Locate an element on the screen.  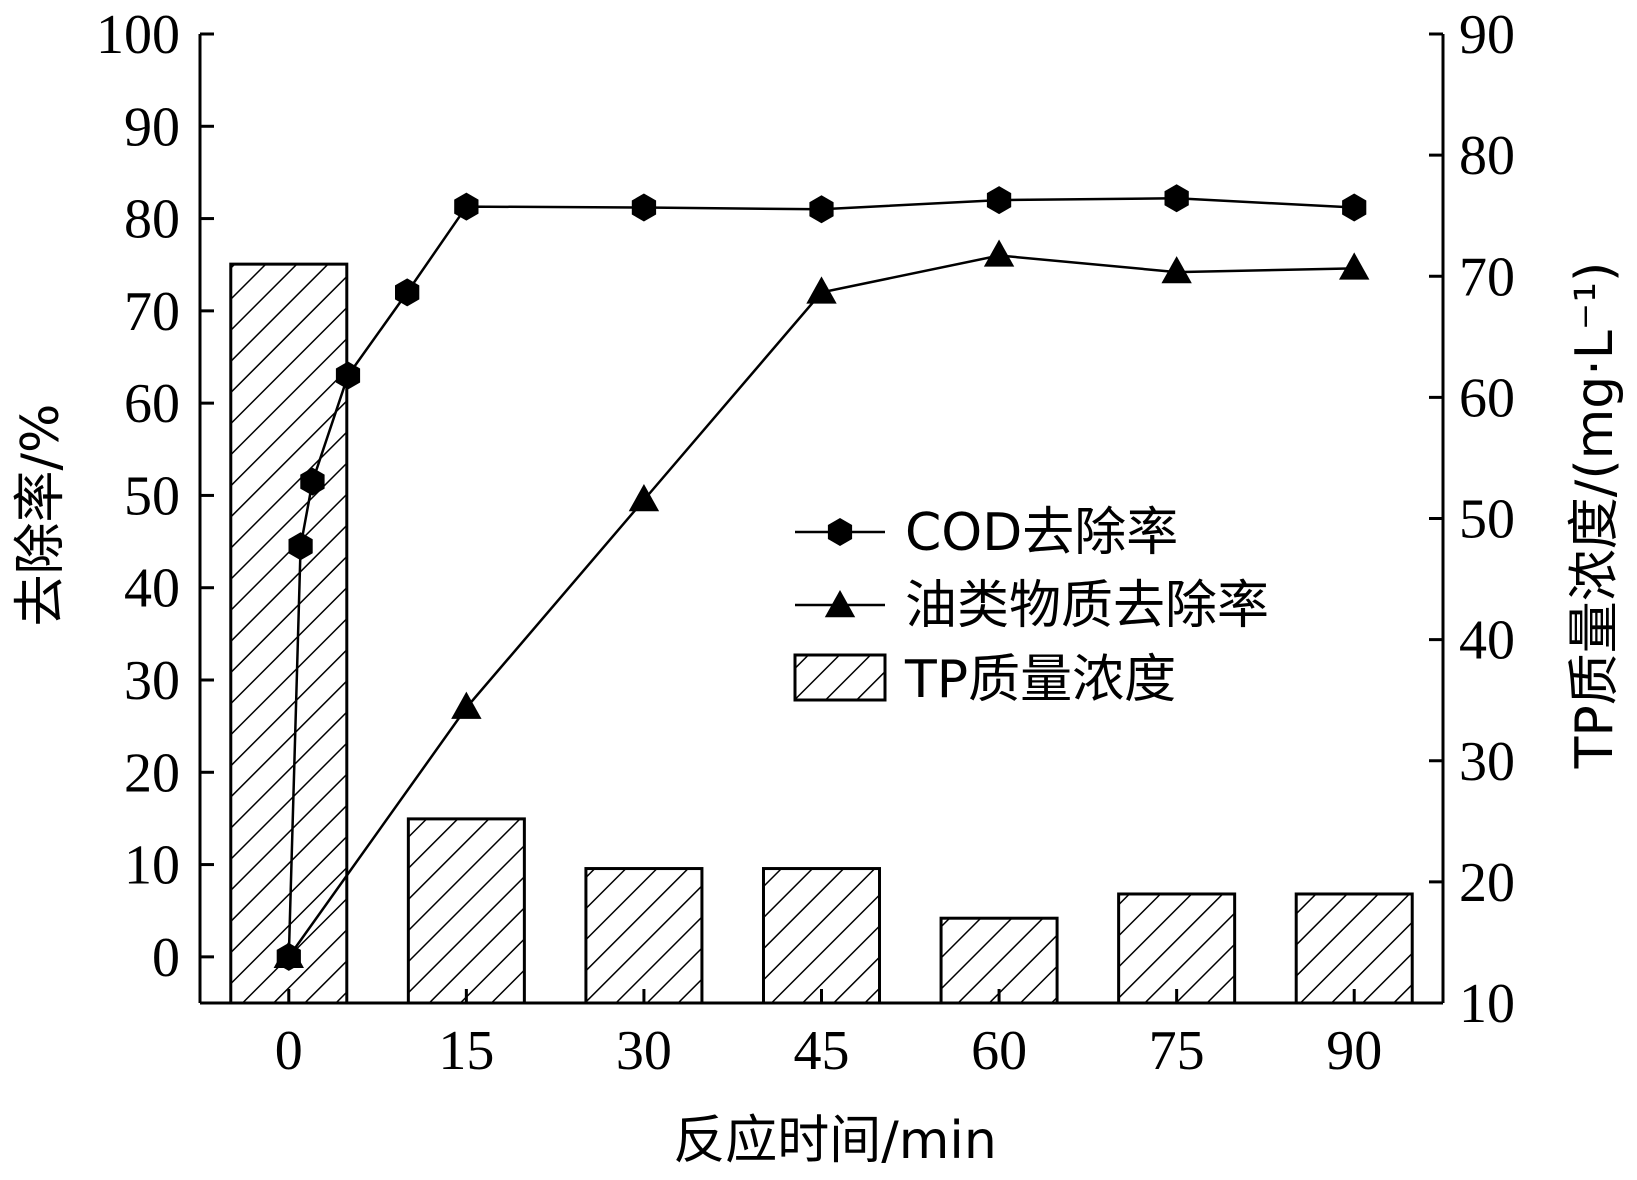
x-tick-label: 60 is located at coordinates (999, 1051).